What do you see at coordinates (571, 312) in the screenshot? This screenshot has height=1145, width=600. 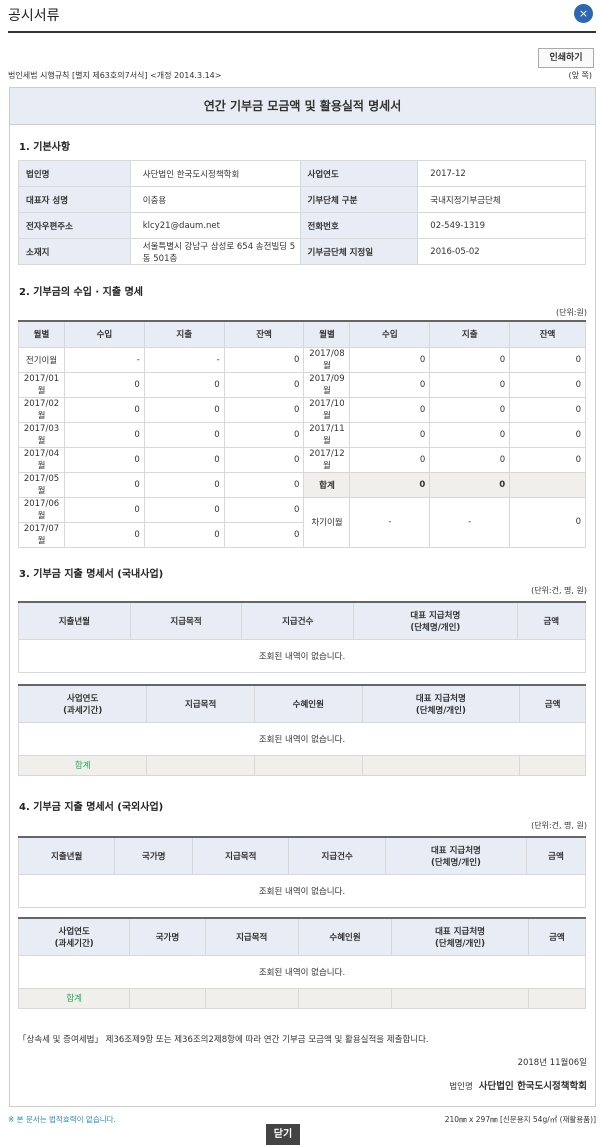 I see `unit-label: (단위:원)` at bounding box center [571, 312].